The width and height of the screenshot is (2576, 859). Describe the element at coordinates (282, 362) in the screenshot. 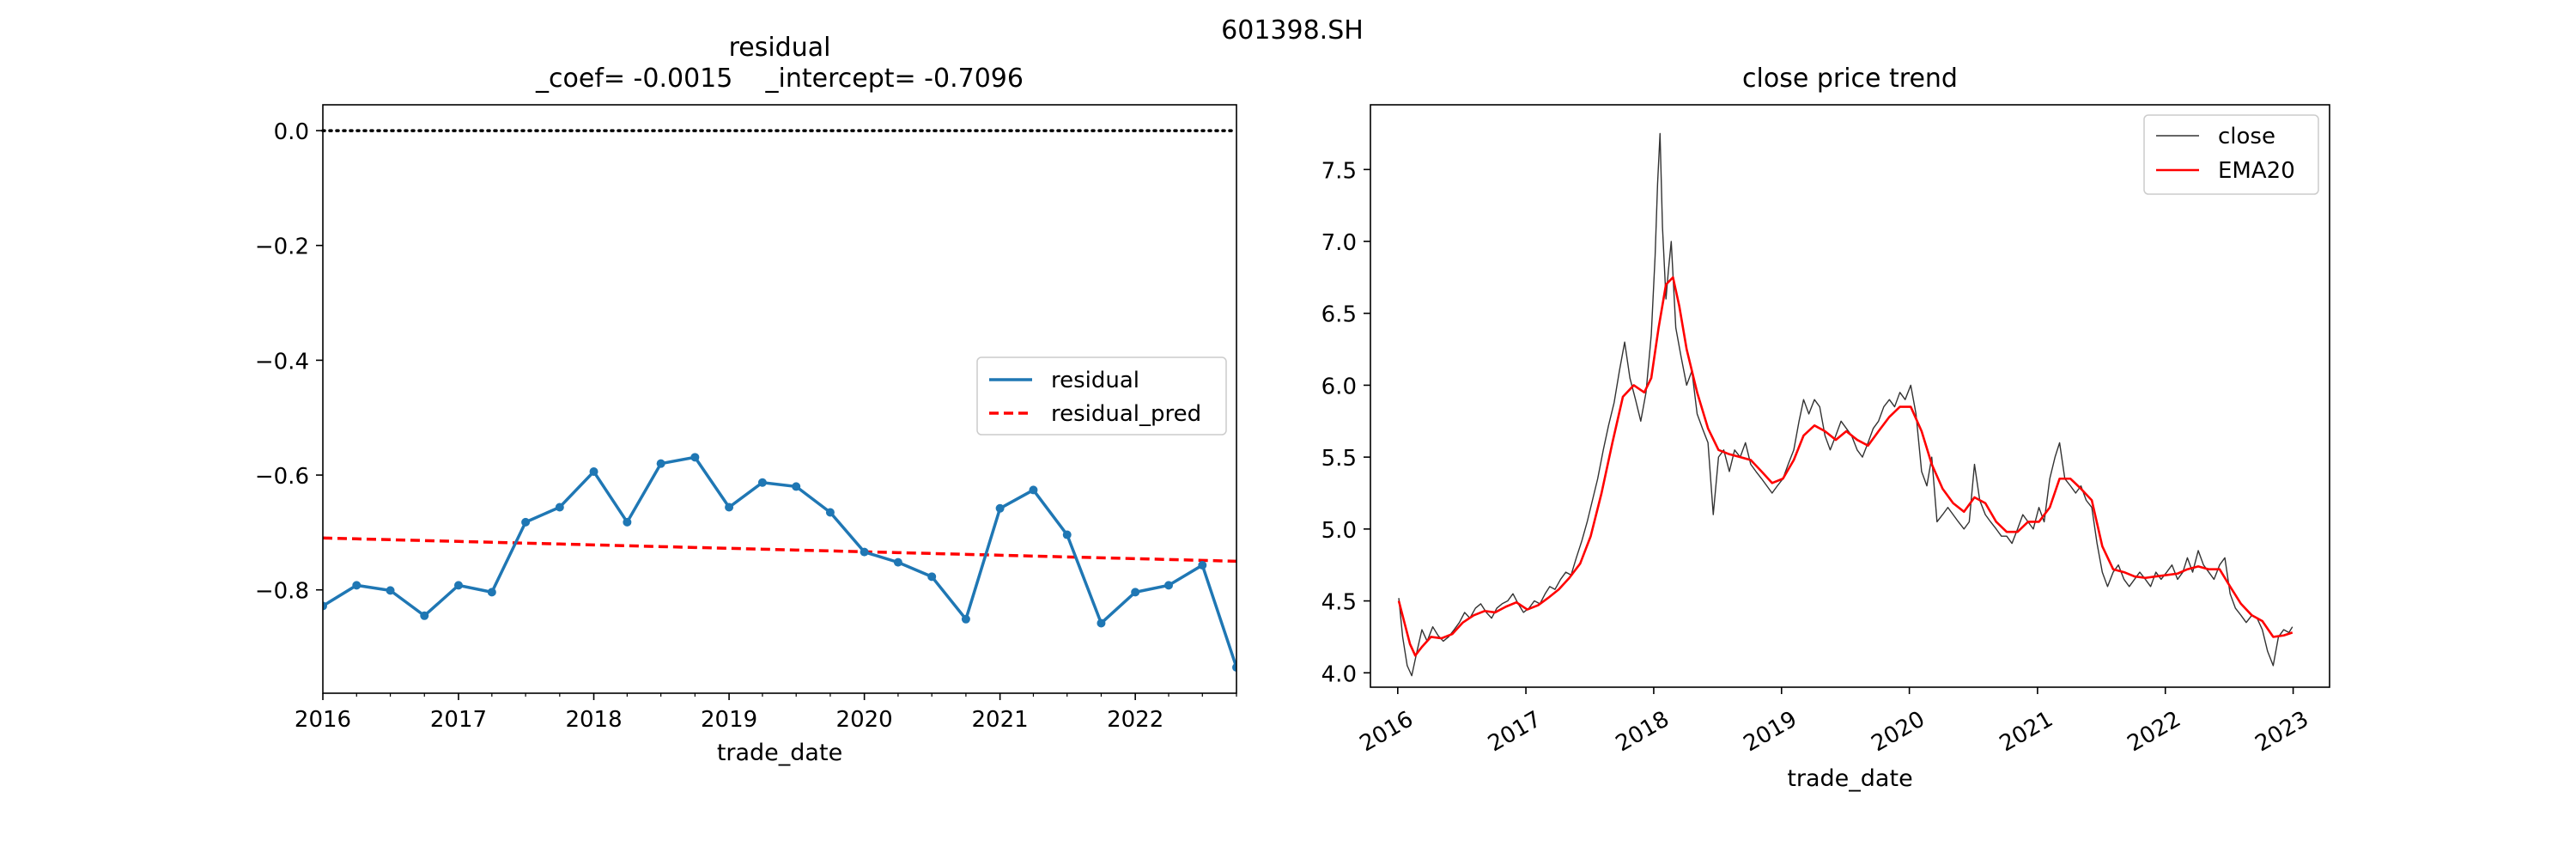

I see `residual-y-tick-label: −0.4` at that location.